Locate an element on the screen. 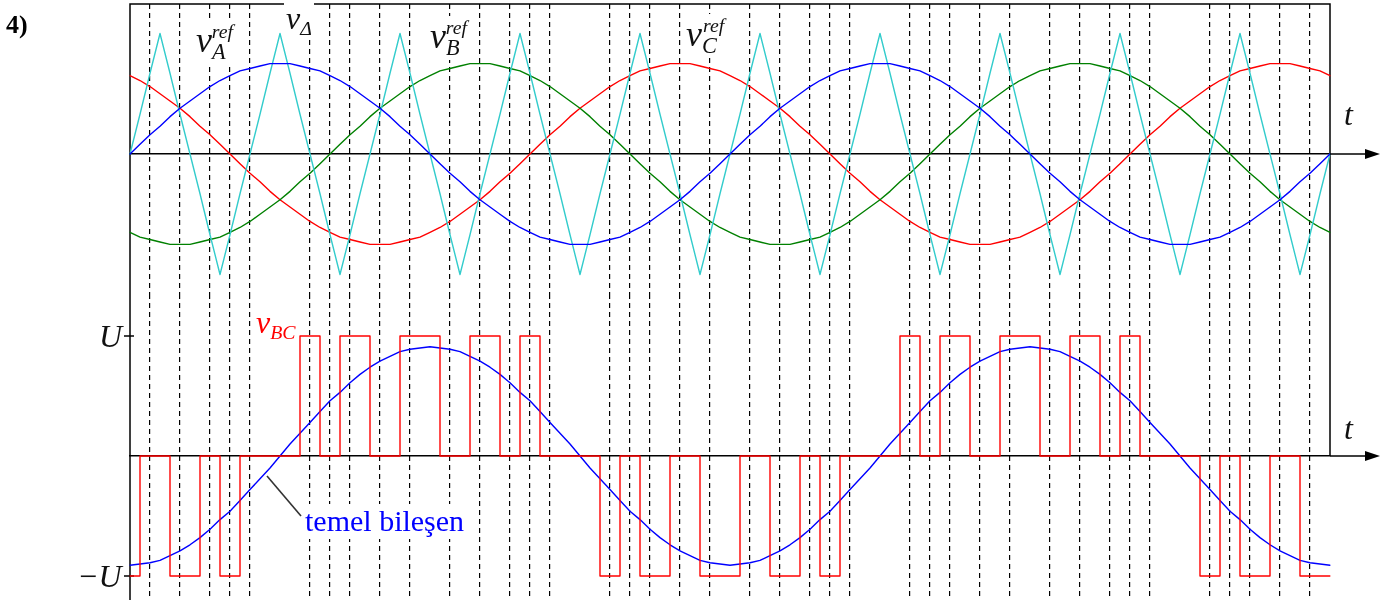 The height and width of the screenshot is (602, 1390). series-label: v$_{Δ}$ is located at coordinates (299, 20).